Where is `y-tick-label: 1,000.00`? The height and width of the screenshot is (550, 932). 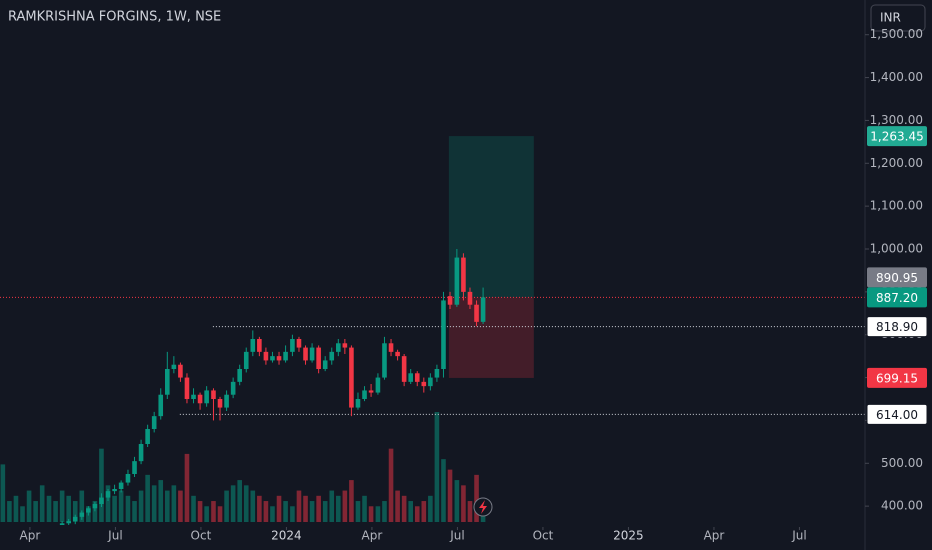 y-tick-label: 1,000.00 is located at coordinates (896, 249).